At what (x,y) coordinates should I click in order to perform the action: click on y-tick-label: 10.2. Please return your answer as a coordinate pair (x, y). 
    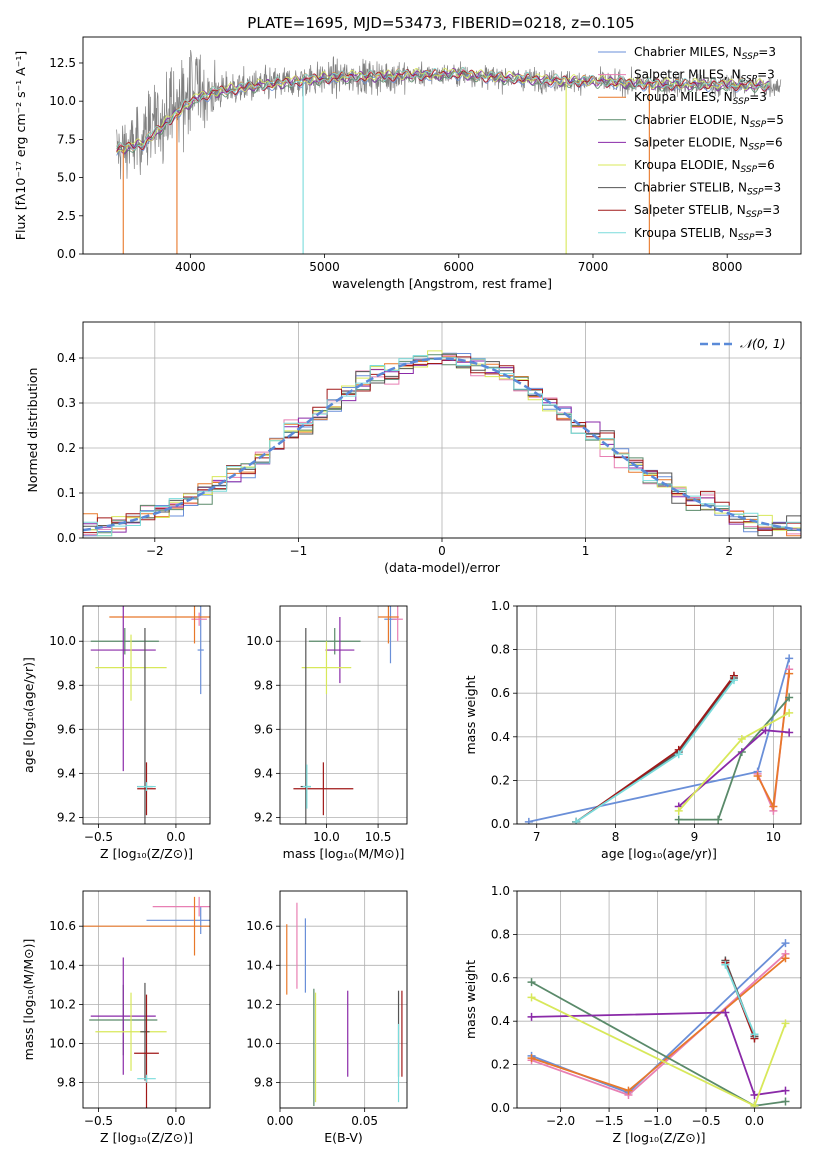
    Looking at the image, I should click on (62, 1004).